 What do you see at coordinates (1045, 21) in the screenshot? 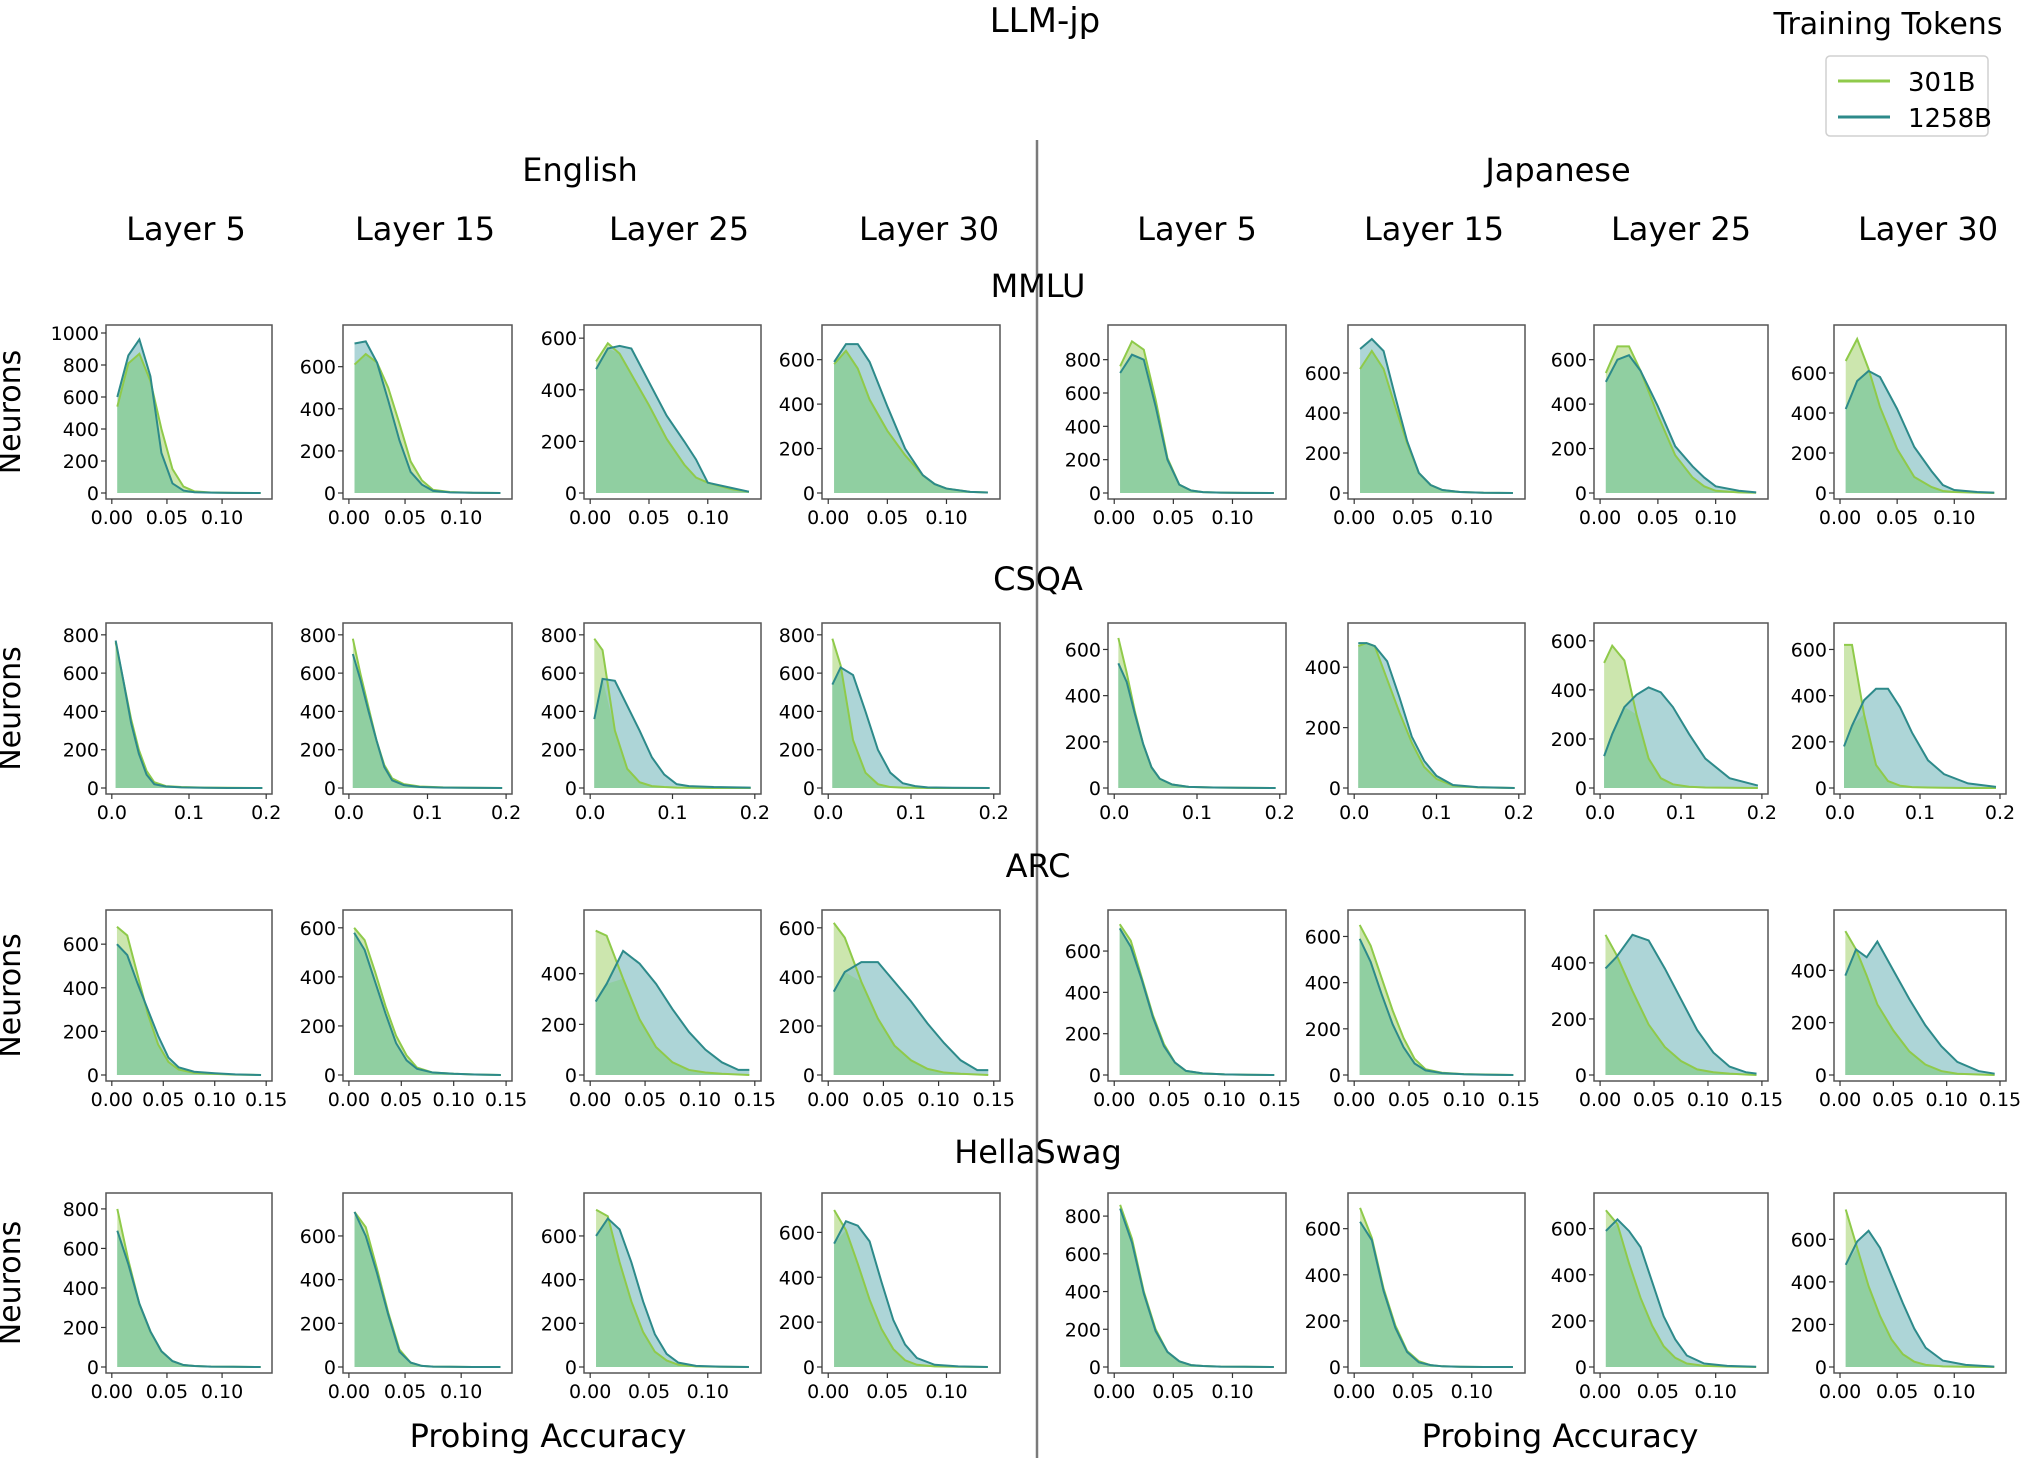
I see `figure-title: LLM-jp` at bounding box center [1045, 21].